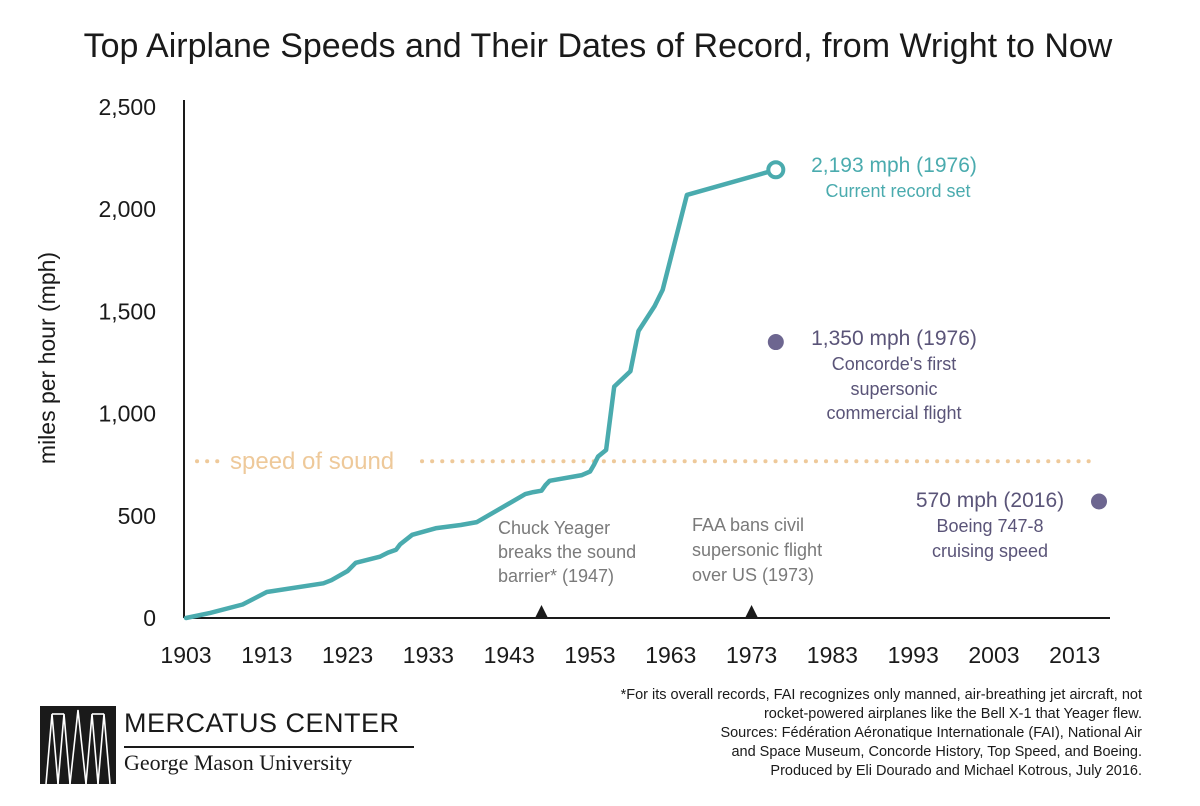  I want to click on x-tick-label: 1953, so click(589, 655).